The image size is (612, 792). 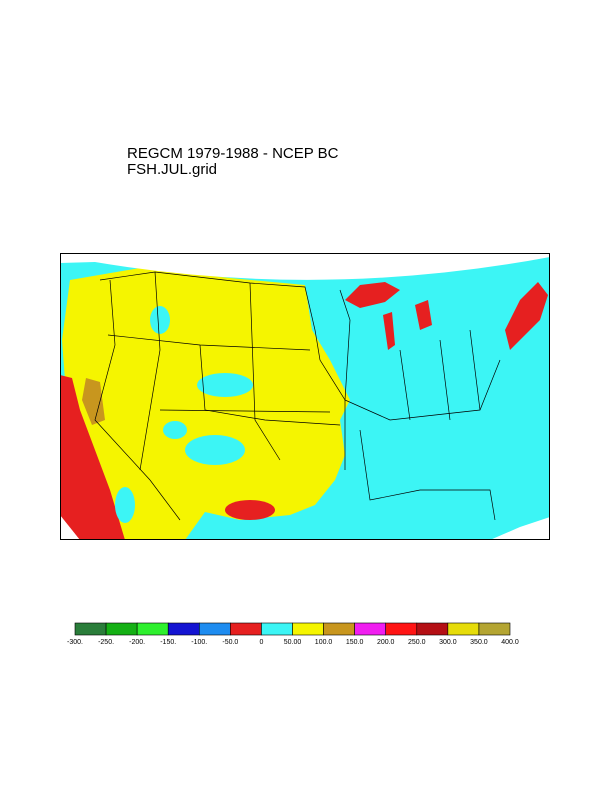 What do you see at coordinates (137, 642) in the screenshot?
I see `colorbar-label: -200.` at bounding box center [137, 642].